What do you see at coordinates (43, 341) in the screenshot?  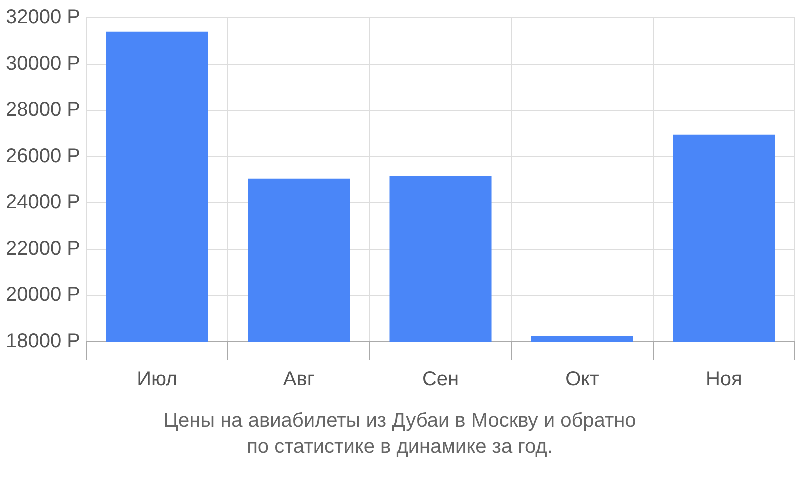 I see `y-tick-label: 18000 Р` at bounding box center [43, 341].